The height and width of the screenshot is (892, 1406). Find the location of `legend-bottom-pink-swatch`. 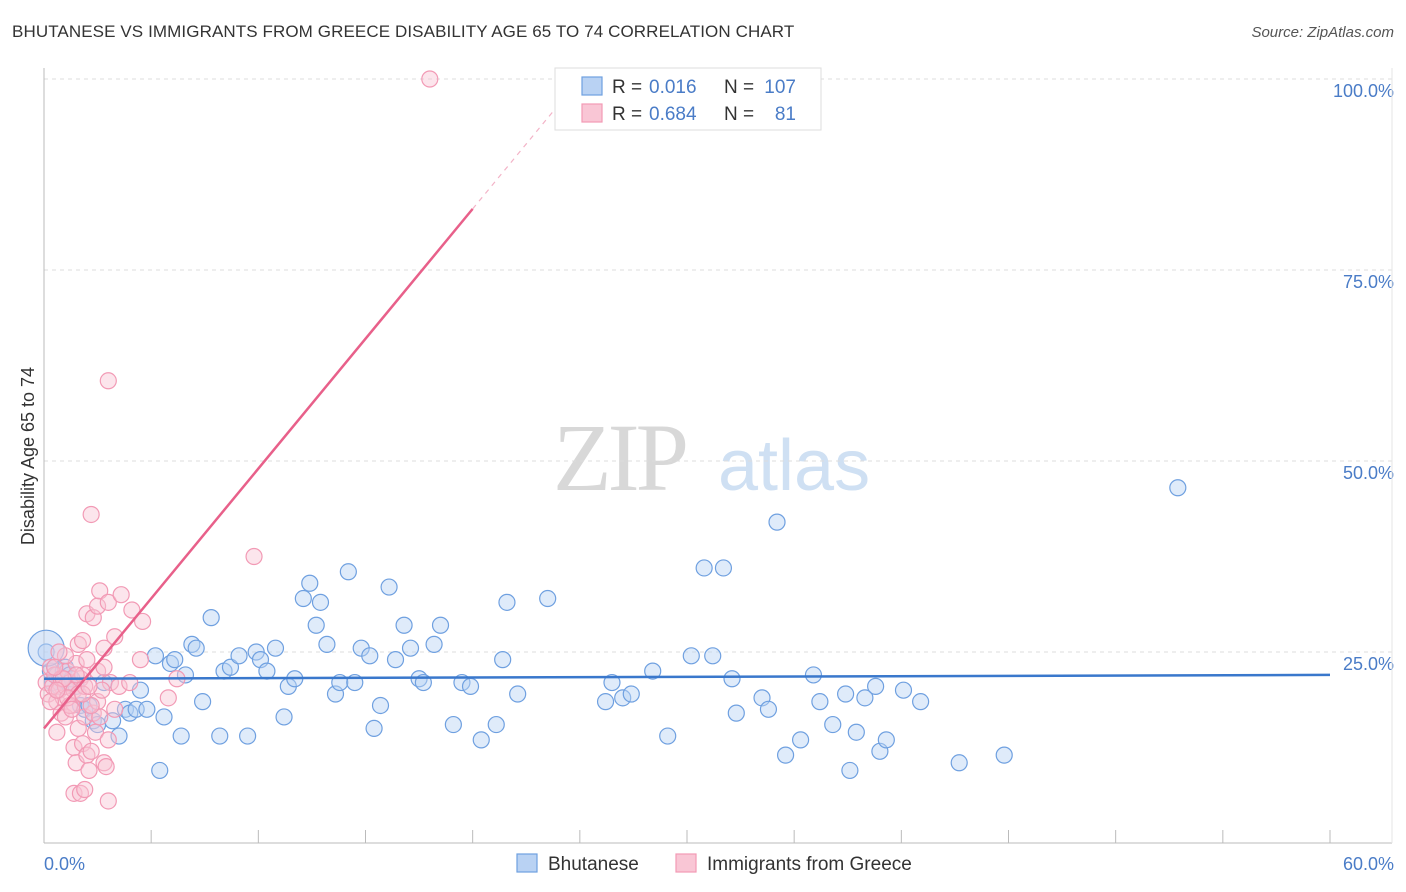

legend-bottom-pink-swatch is located at coordinates (686, 863).